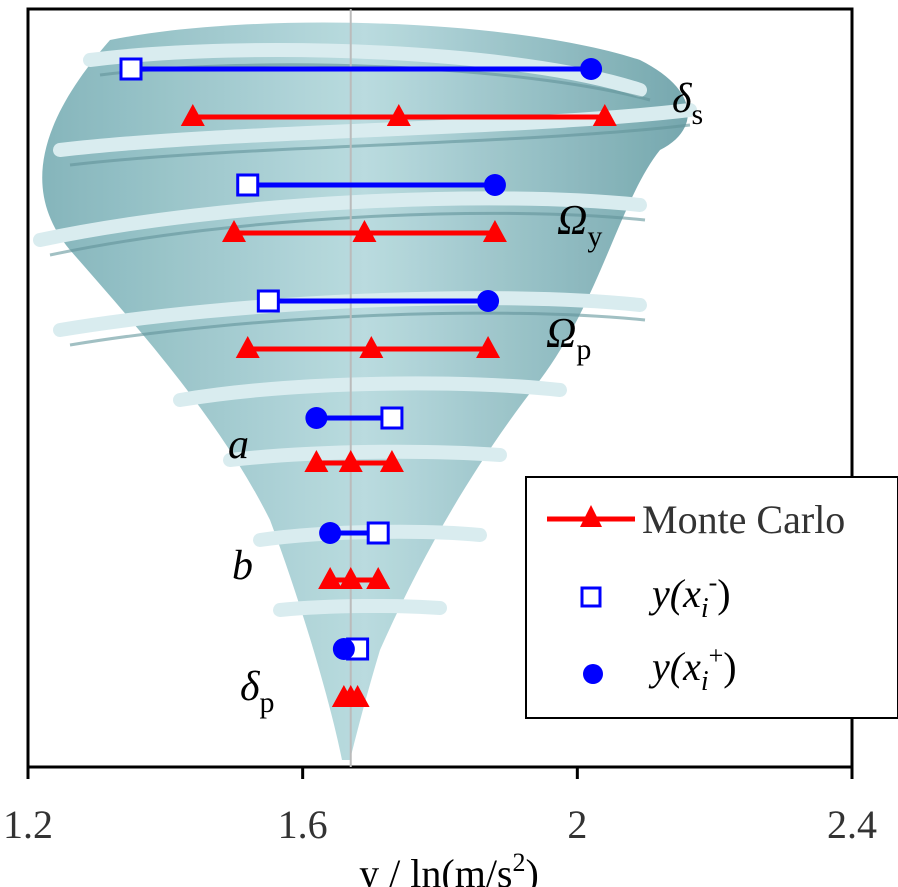 This screenshot has width=898, height=887. Describe the element at coordinates (591, 597) in the screenshot. I see `open-square-marker-icon` at that location.